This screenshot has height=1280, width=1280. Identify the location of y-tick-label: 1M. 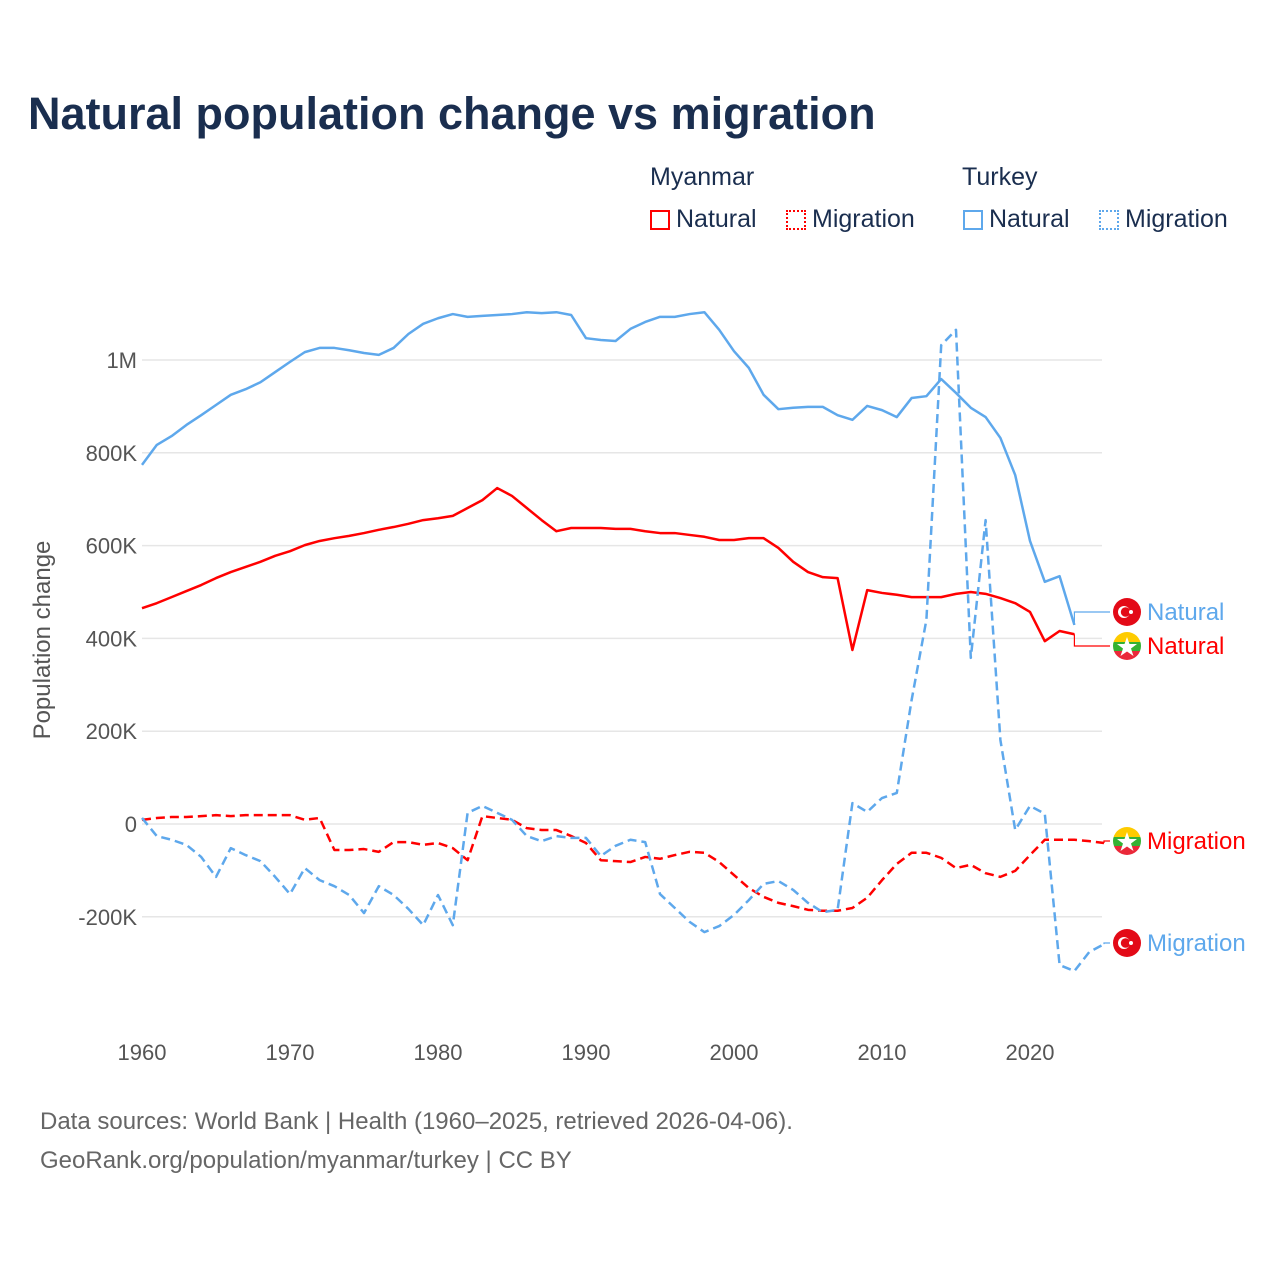
(121, 360).